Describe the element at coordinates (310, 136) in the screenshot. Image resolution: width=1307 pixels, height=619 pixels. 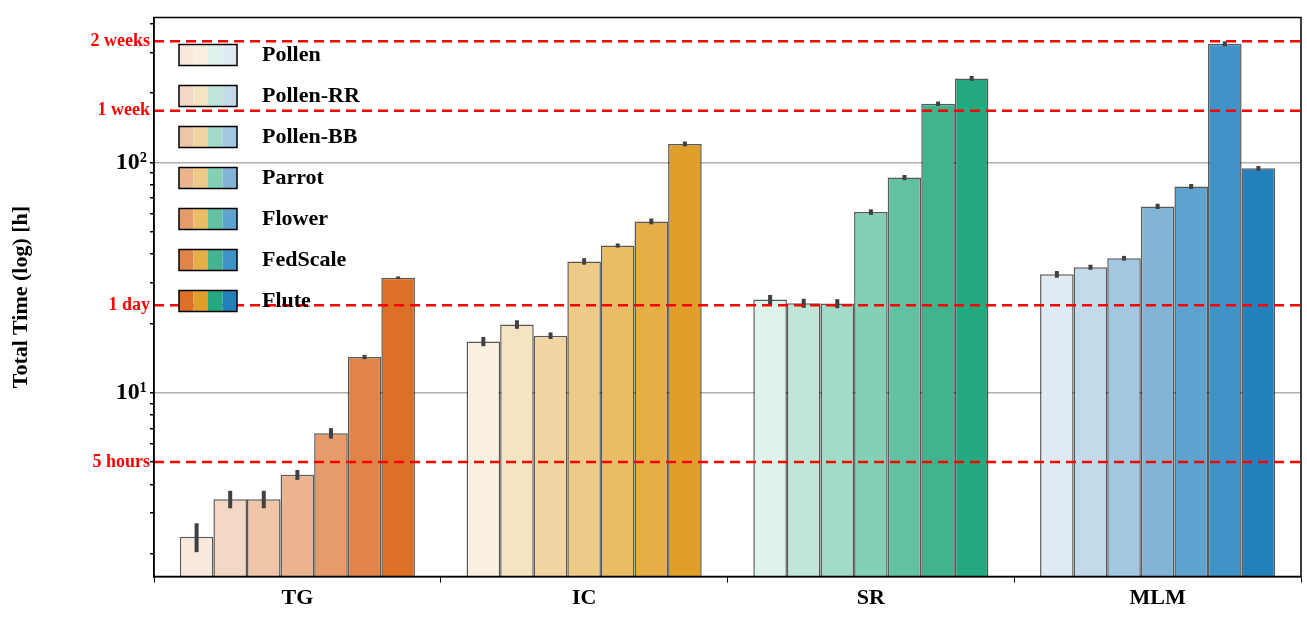
I see `legend-label: Pollen-BB` at that location.